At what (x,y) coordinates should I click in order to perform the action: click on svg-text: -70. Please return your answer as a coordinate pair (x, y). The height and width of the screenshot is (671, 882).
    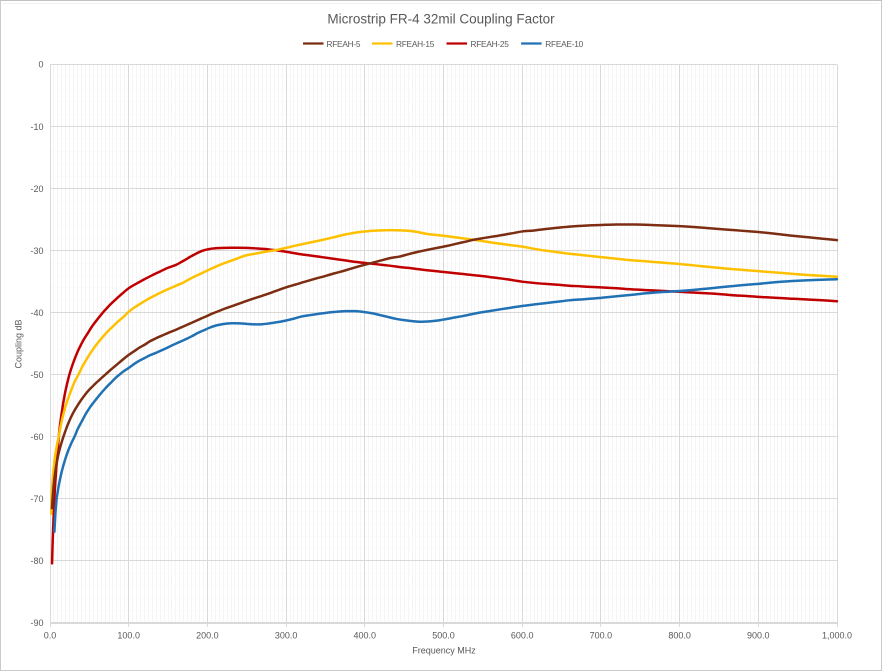
    Looking at the image, I should click on (36, 499).